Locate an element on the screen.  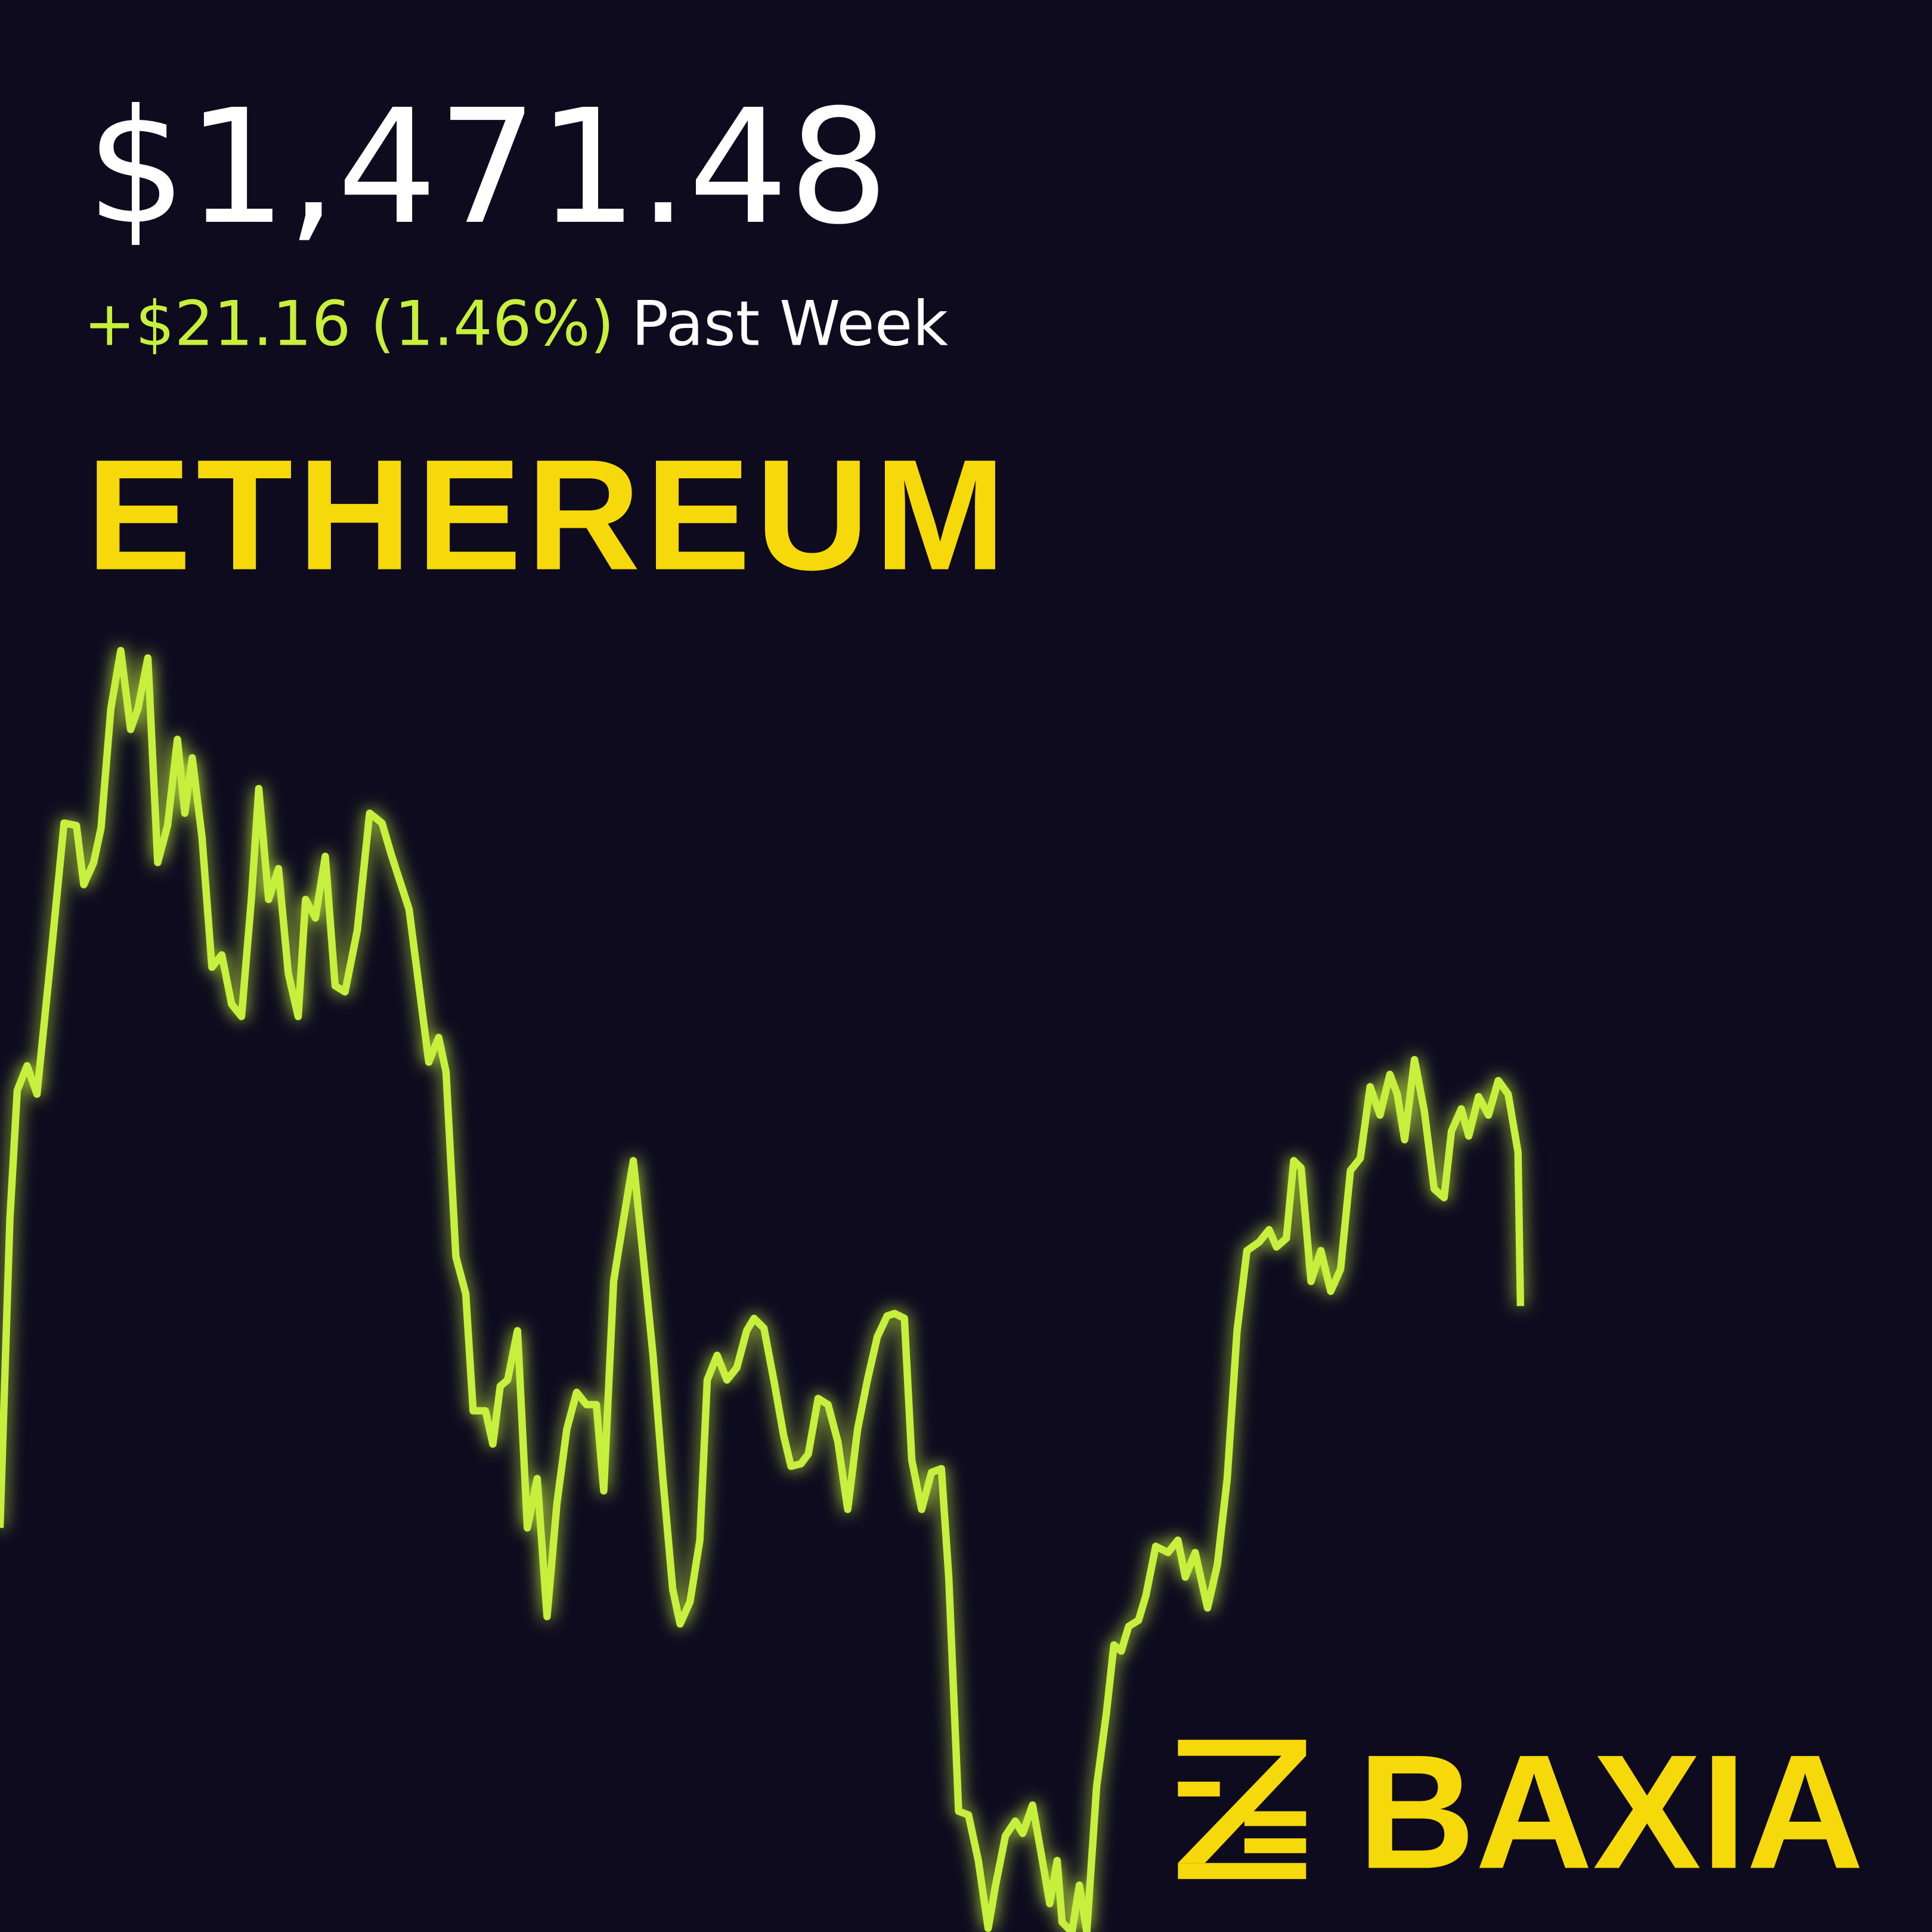
logo-diagonal is located at coordinates (1242, 1809).